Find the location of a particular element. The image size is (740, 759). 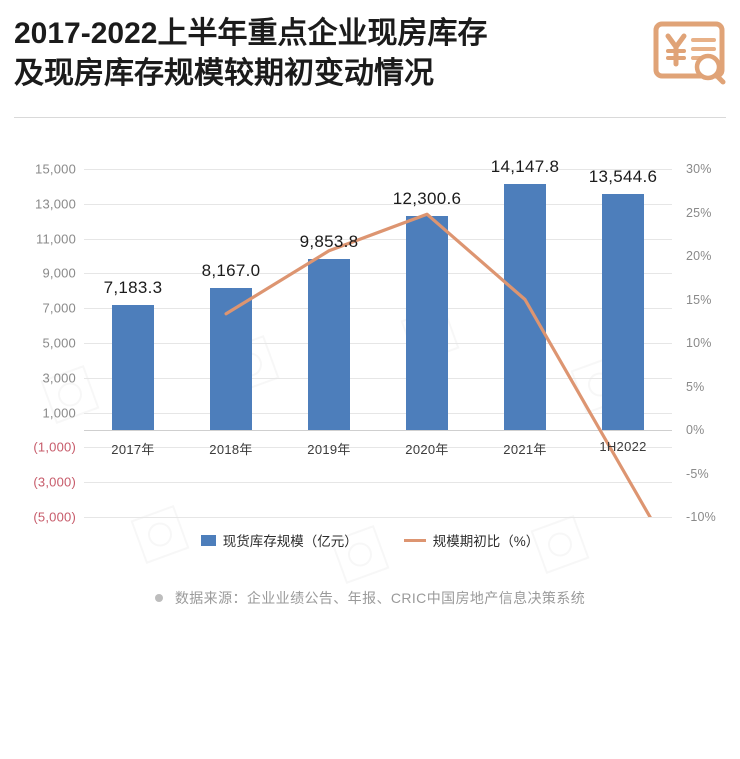

right-axis-tick-label: 30% is located at coordinates (699, 169).